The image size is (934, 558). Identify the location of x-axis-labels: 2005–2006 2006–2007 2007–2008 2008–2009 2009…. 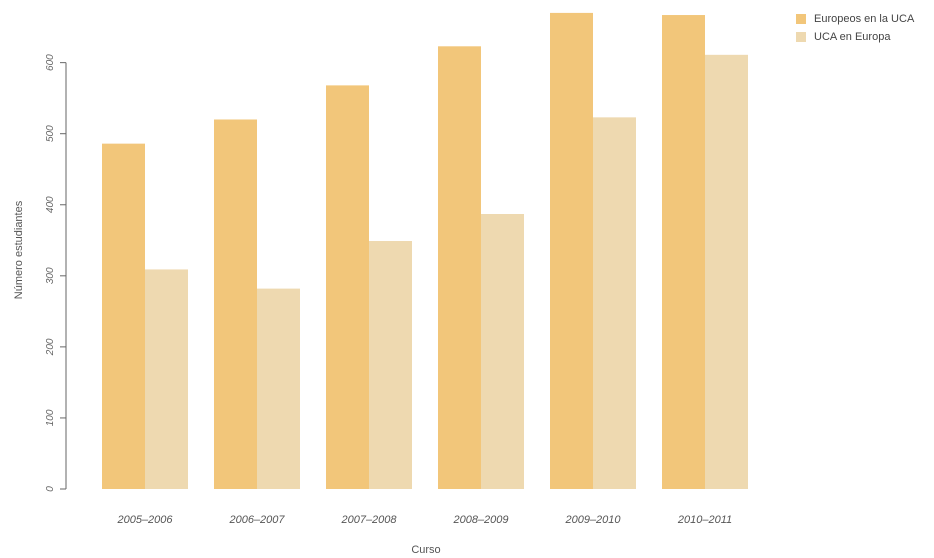
(424, 520).